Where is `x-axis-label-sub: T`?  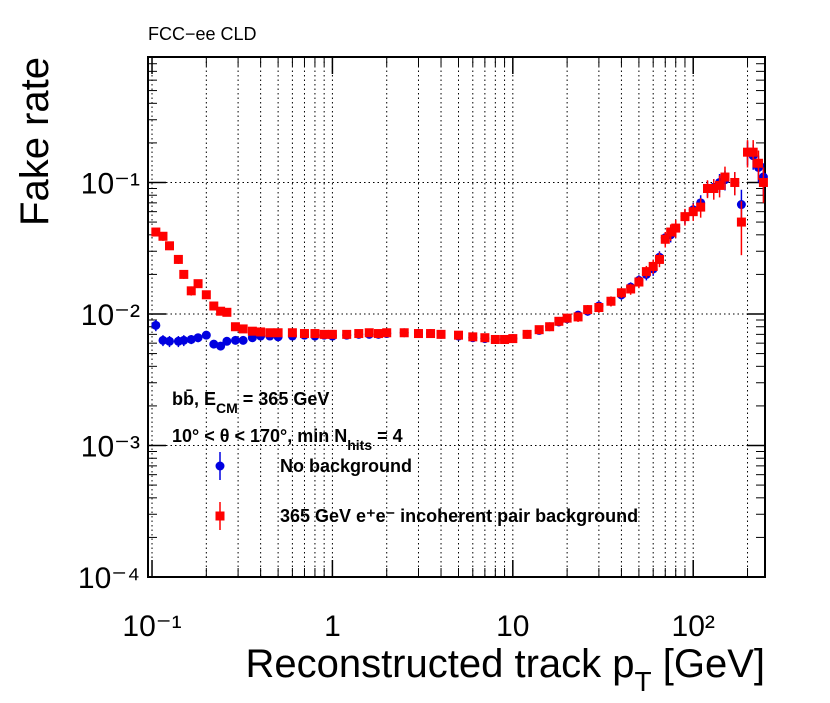
x-axis-label-sub: T is located at coordinates (643, 681).